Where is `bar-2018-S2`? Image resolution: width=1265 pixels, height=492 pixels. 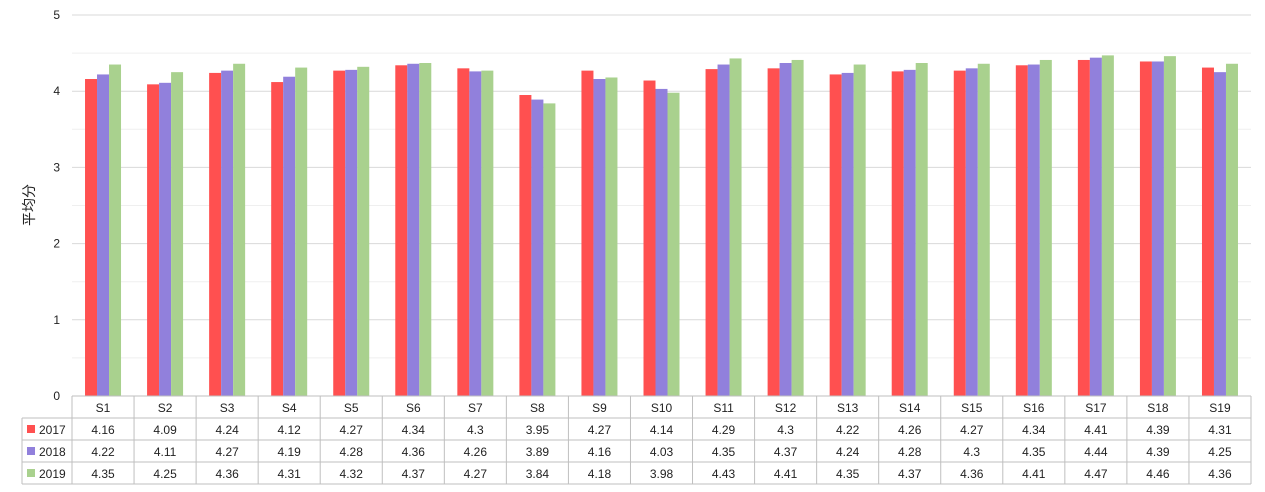 bar-2018-S2 is located at coordinates (165, 239).